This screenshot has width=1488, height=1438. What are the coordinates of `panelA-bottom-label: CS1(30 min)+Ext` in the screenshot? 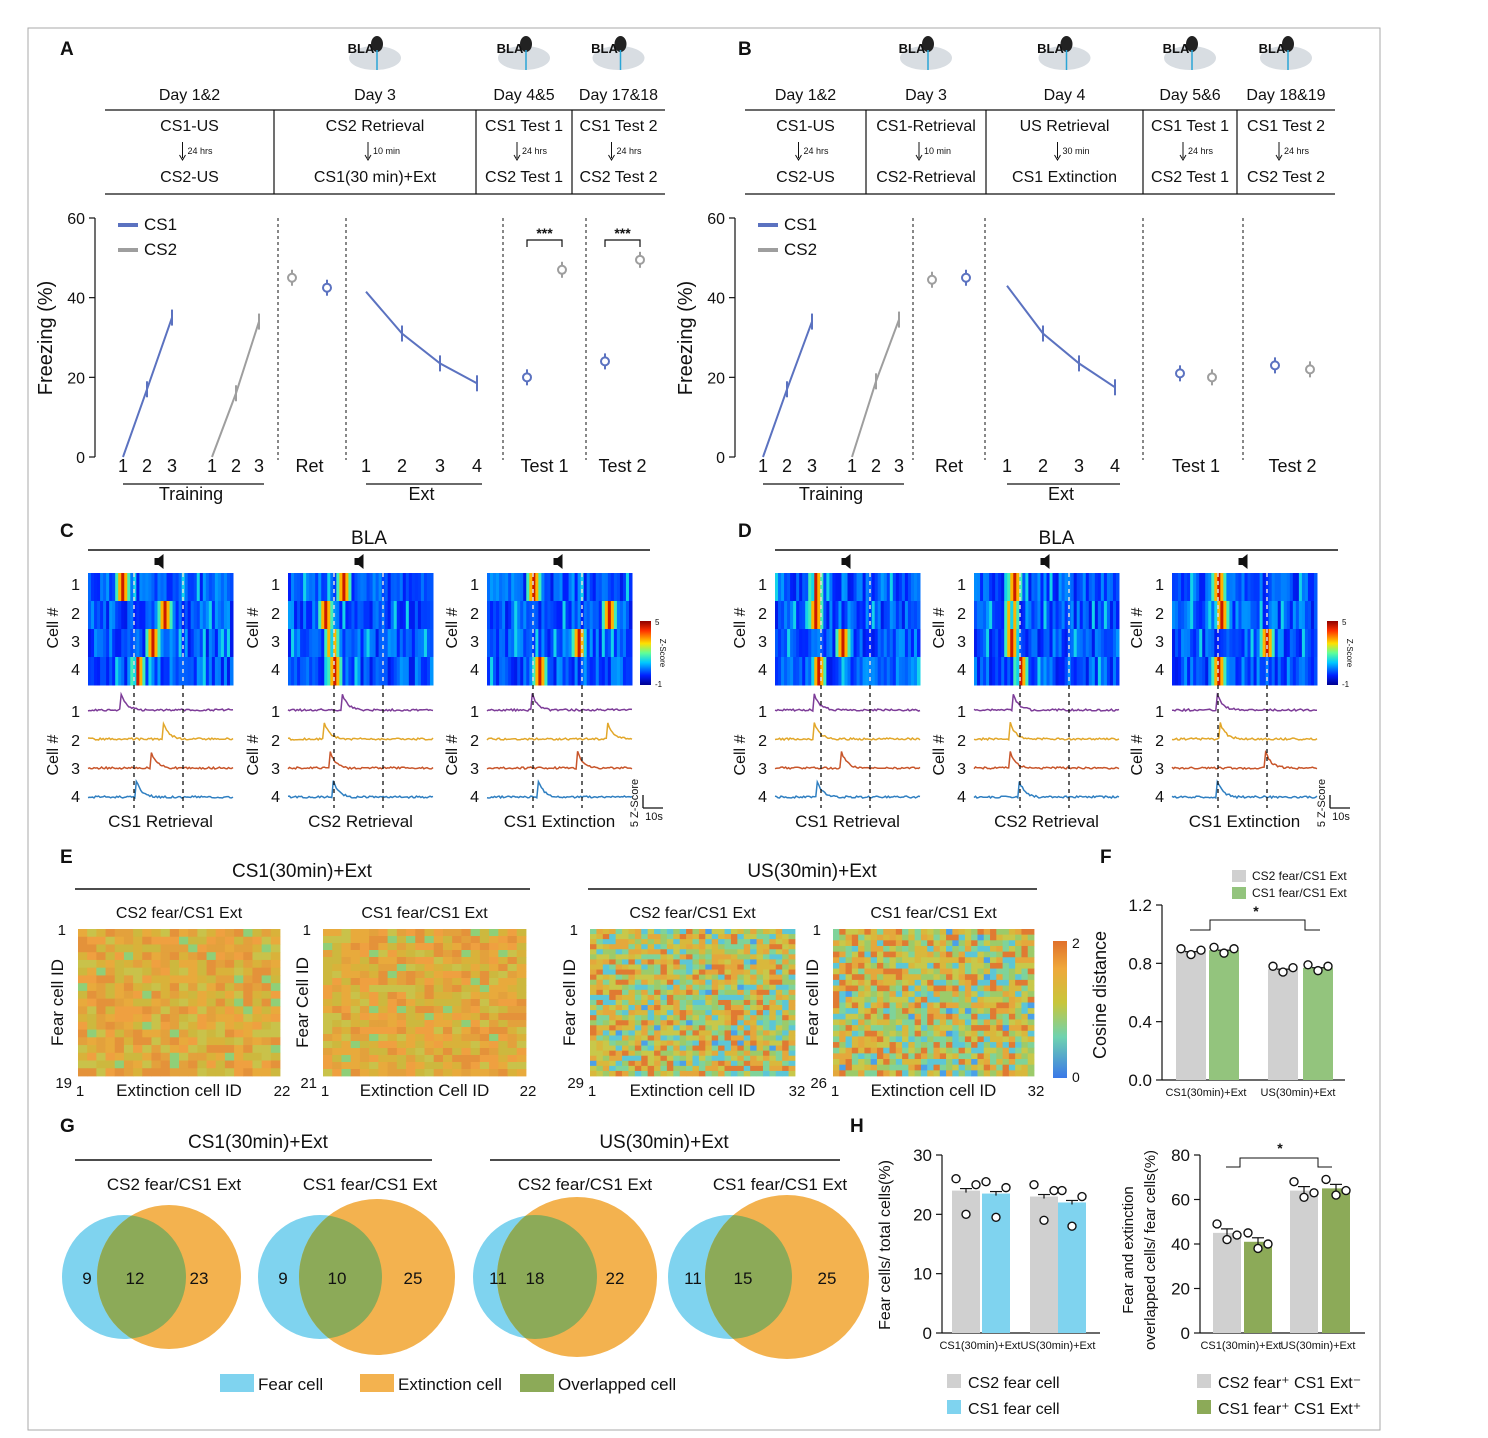 It's located at (375, 177).